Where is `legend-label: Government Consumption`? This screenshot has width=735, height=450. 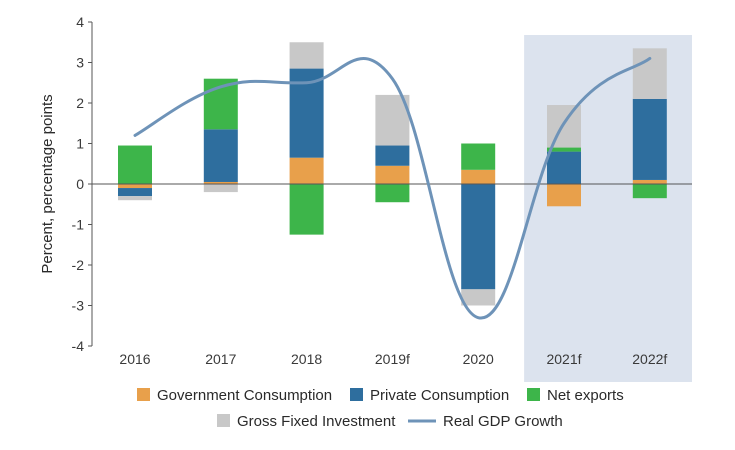 legend-label: Government Consumption is located at coordinates (244, 395).